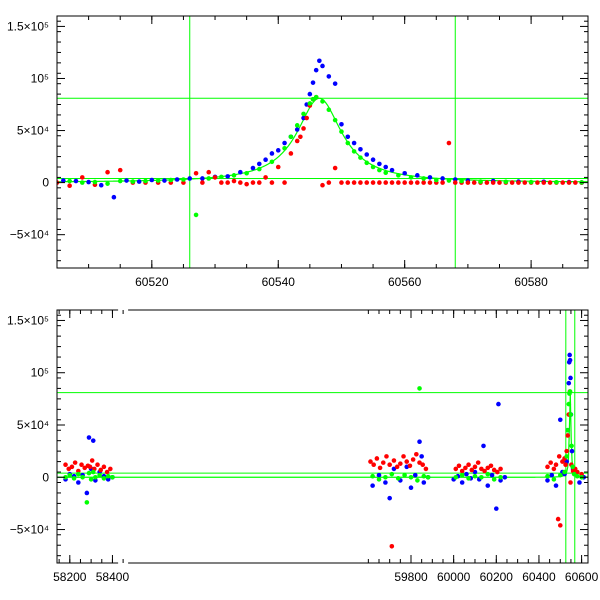 The width and height of the screenshot is (600, 600). What do you see at coordinates (40, 78) in the screenshot?
I see `y-tick-label: 10⁵` at bounding box center [40, 78].